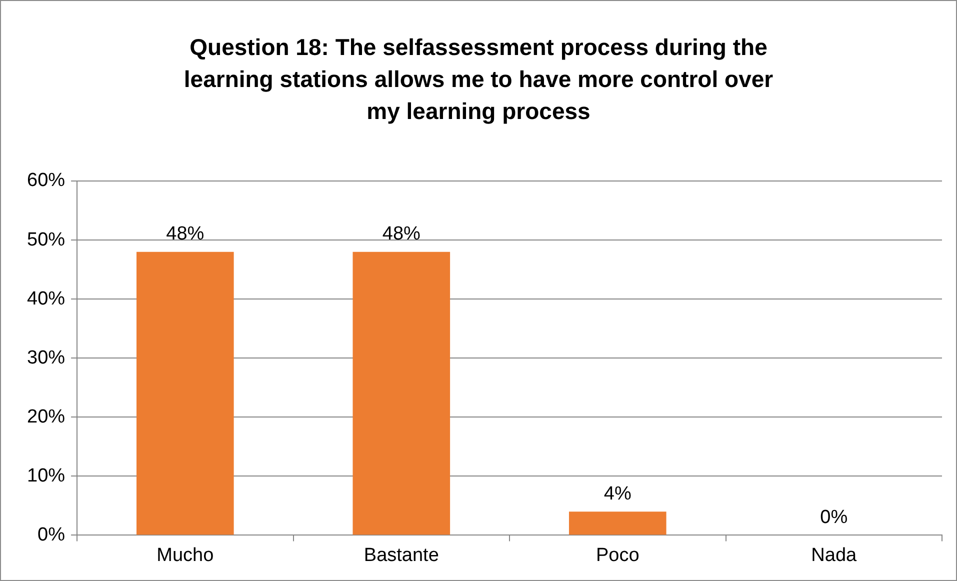 This screenshot has height=581, width=957. What do you see at coordinates (46, 239) in the screenshot?
I see `y-tick-label: 50%` at bounding box center [46, 239].